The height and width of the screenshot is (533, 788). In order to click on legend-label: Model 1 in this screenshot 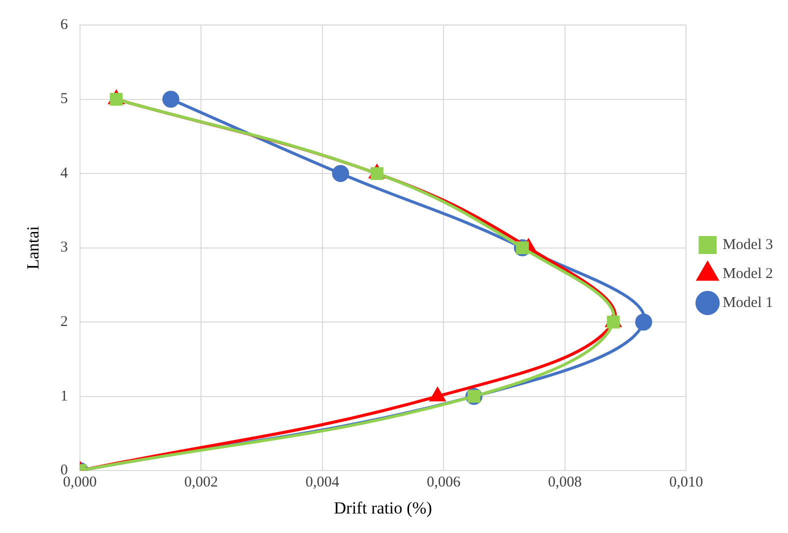, I will do `click(748, 302)`.